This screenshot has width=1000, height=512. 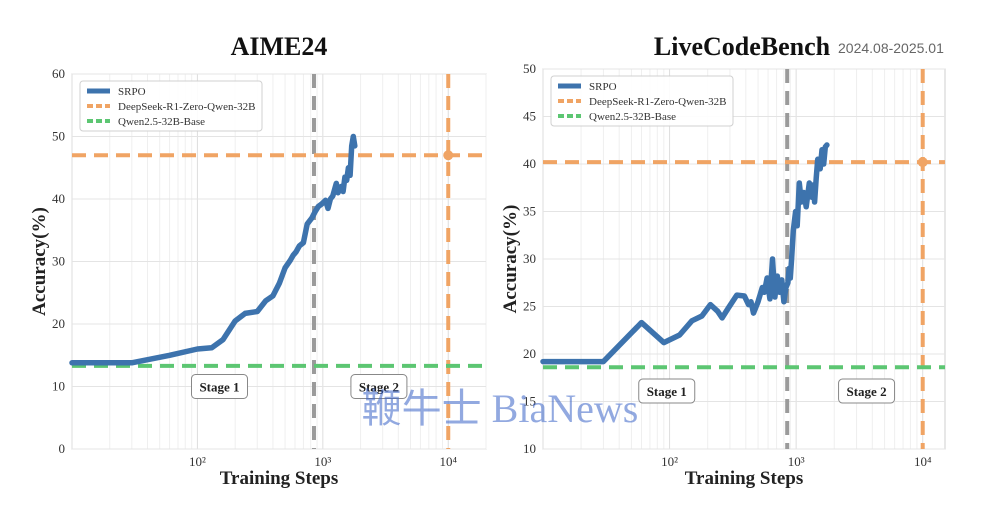 What do you see at coordinates (279, 46) in the screenshot?
I see `chart-title: AIME24` at bounding box center [279, 46].